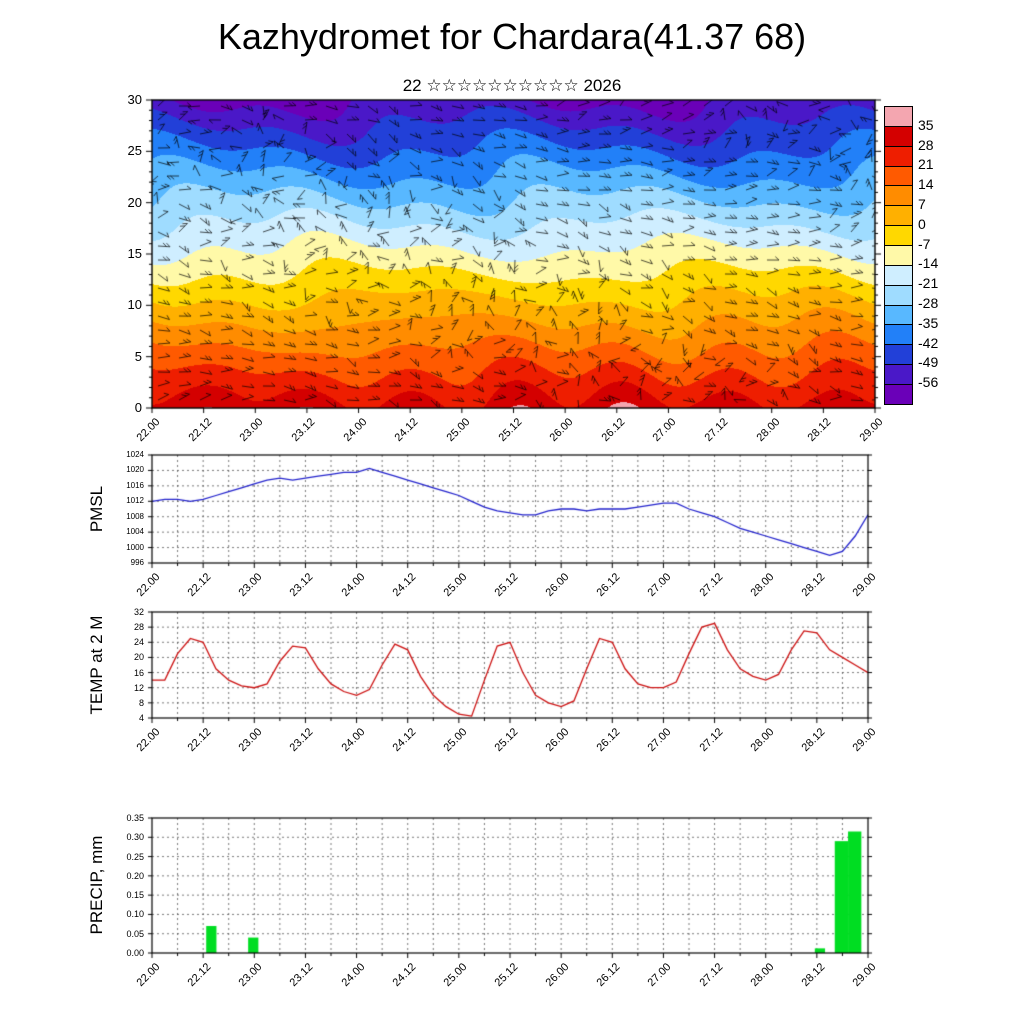  What do you see at coordinates (138, 356) in the screenshot?
I see `height-tick-label: 5` at bounding box center [138, 356].